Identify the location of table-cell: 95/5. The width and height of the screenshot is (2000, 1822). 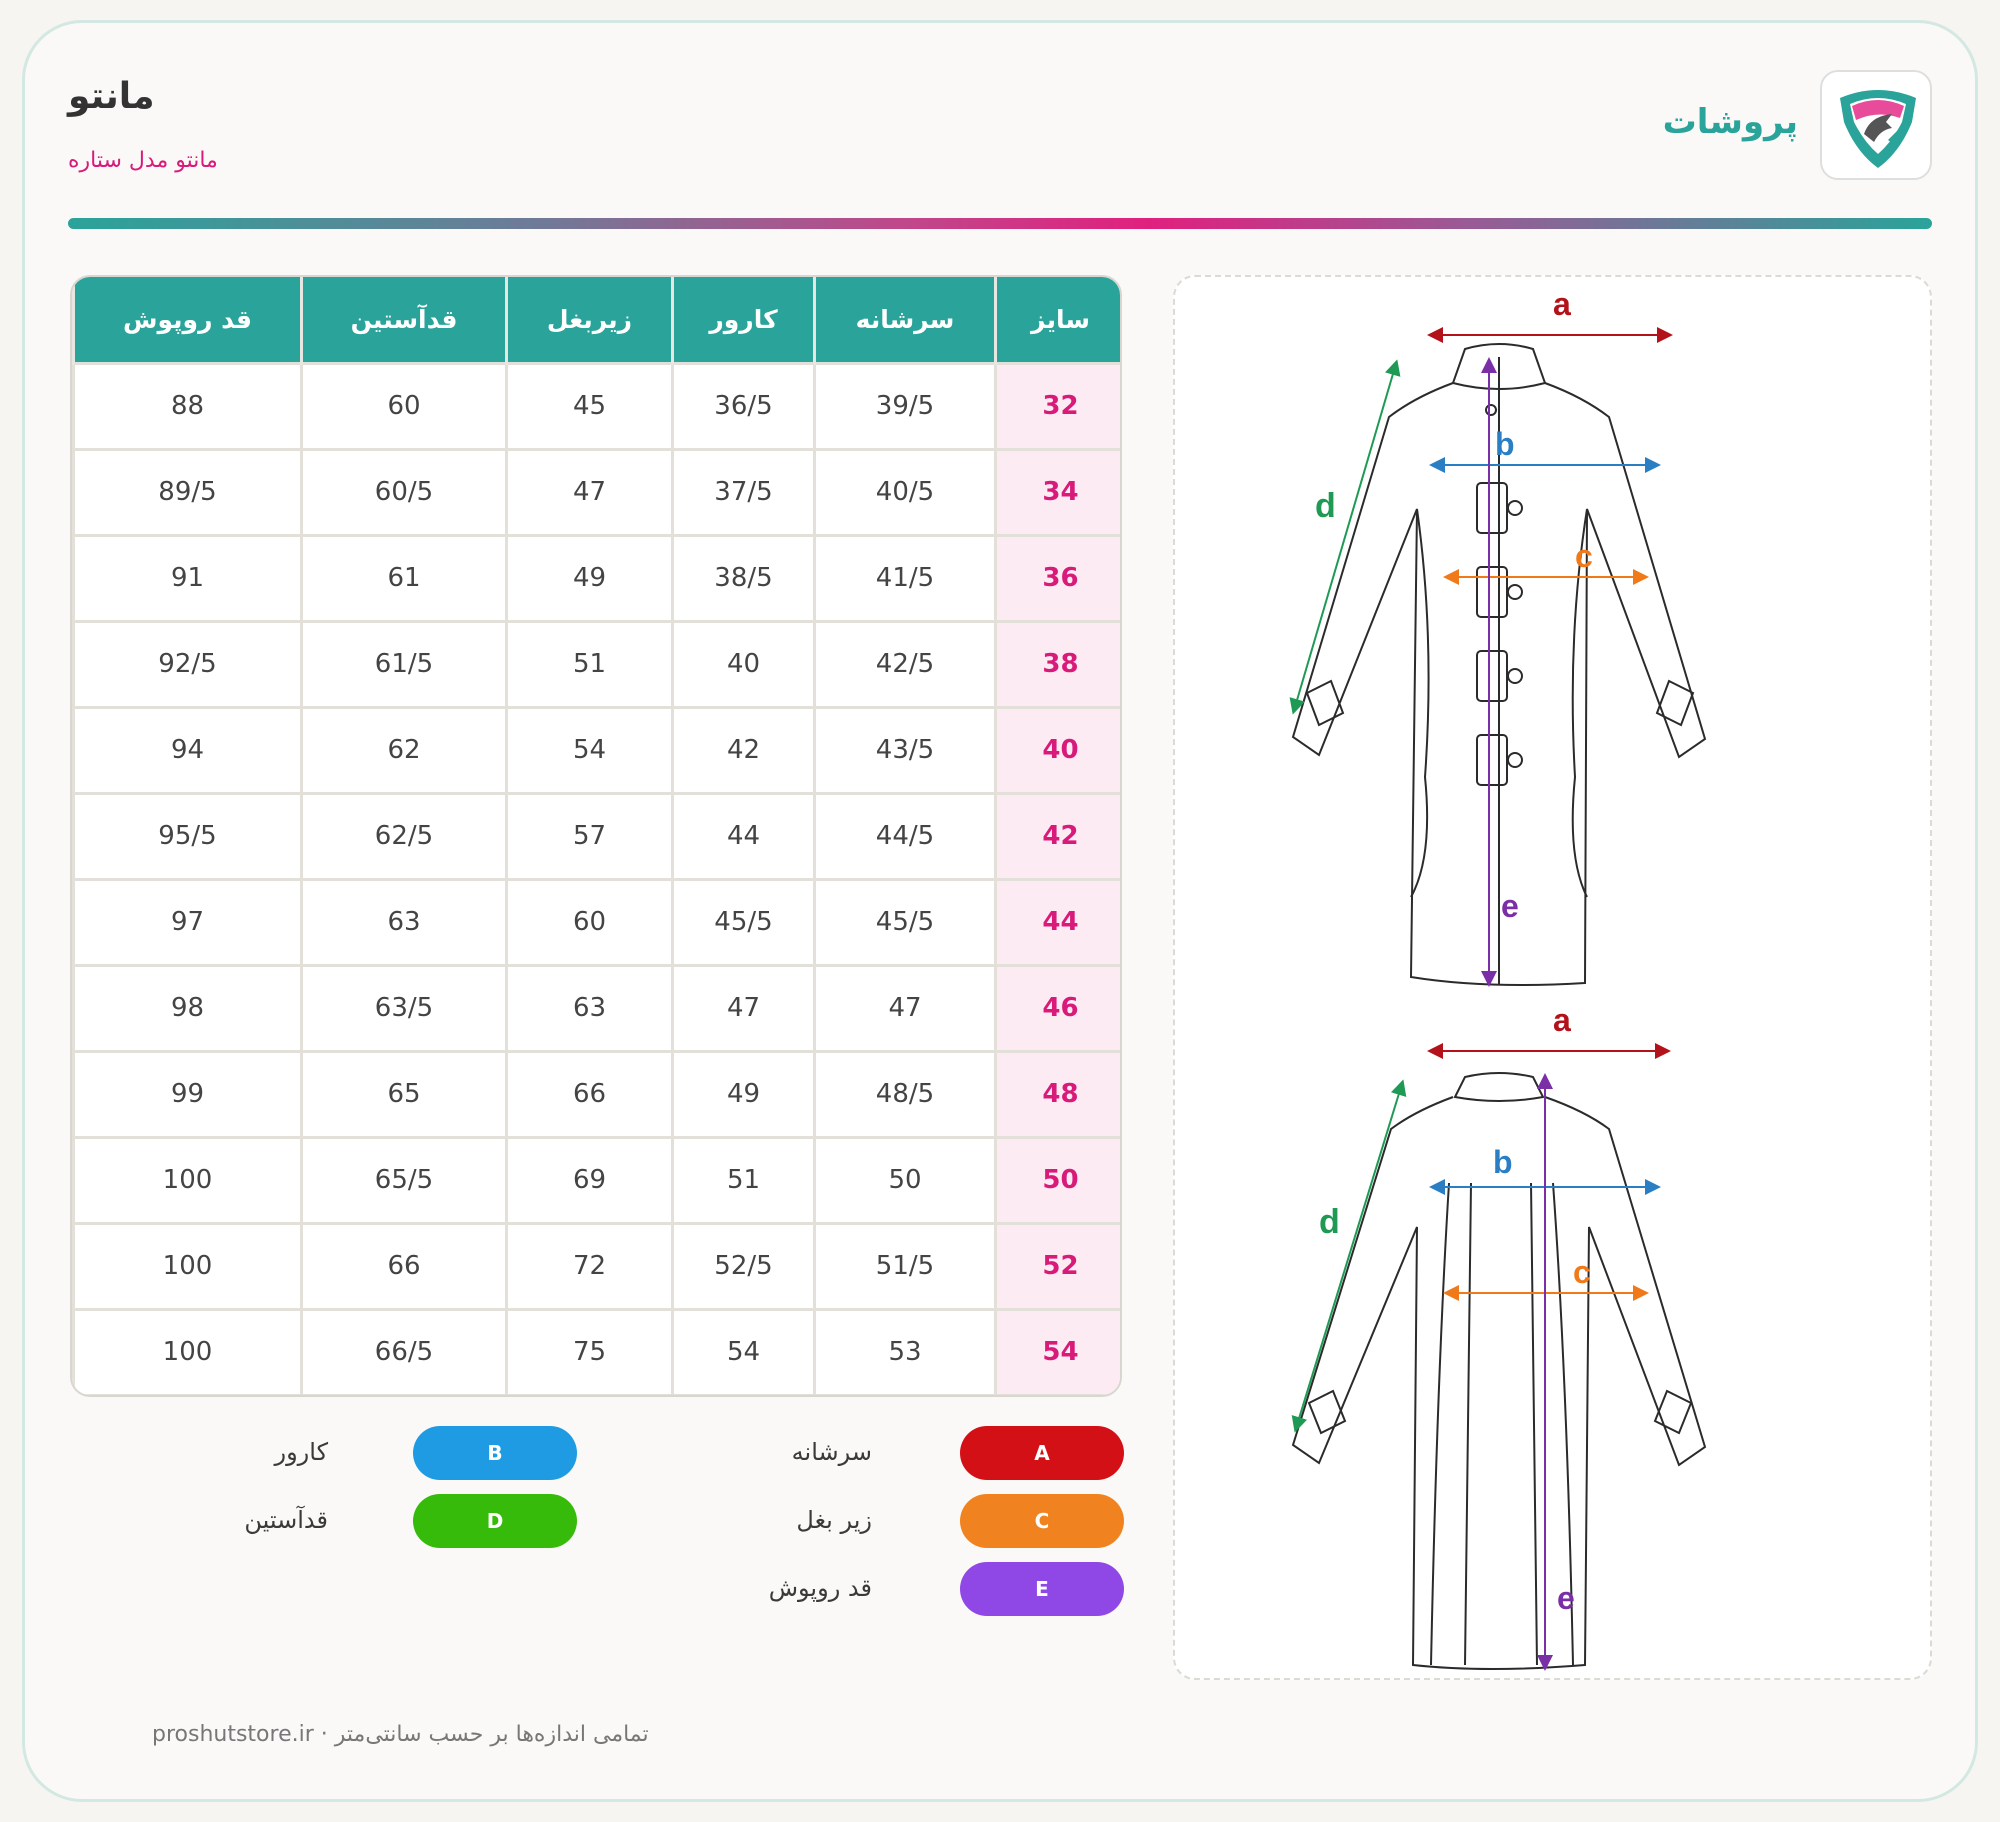
(187, 836).